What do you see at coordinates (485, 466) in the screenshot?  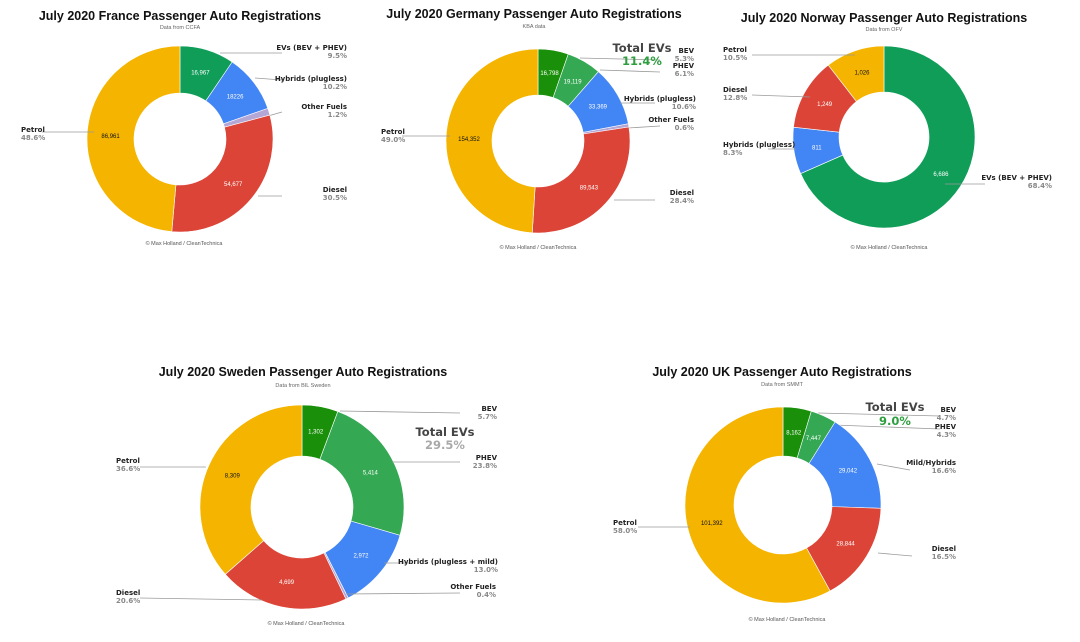 I see `slice-percent-label: 23.8%` at bounding box center [485, 466].